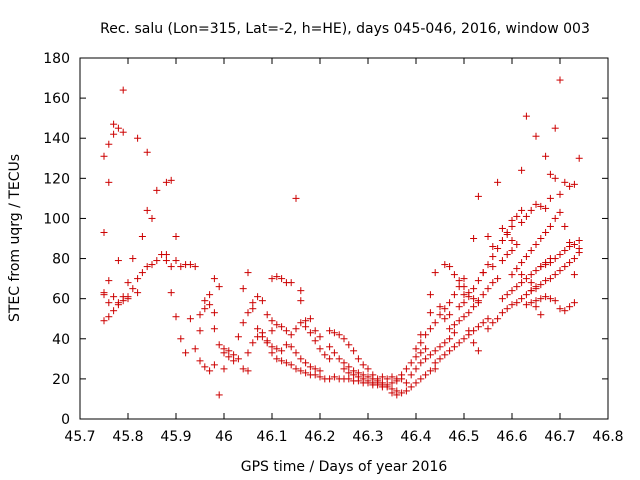  Describe the element at coordinates (559, 437) in the screenshot. I see `x-tick-label: 46.7` at that location.